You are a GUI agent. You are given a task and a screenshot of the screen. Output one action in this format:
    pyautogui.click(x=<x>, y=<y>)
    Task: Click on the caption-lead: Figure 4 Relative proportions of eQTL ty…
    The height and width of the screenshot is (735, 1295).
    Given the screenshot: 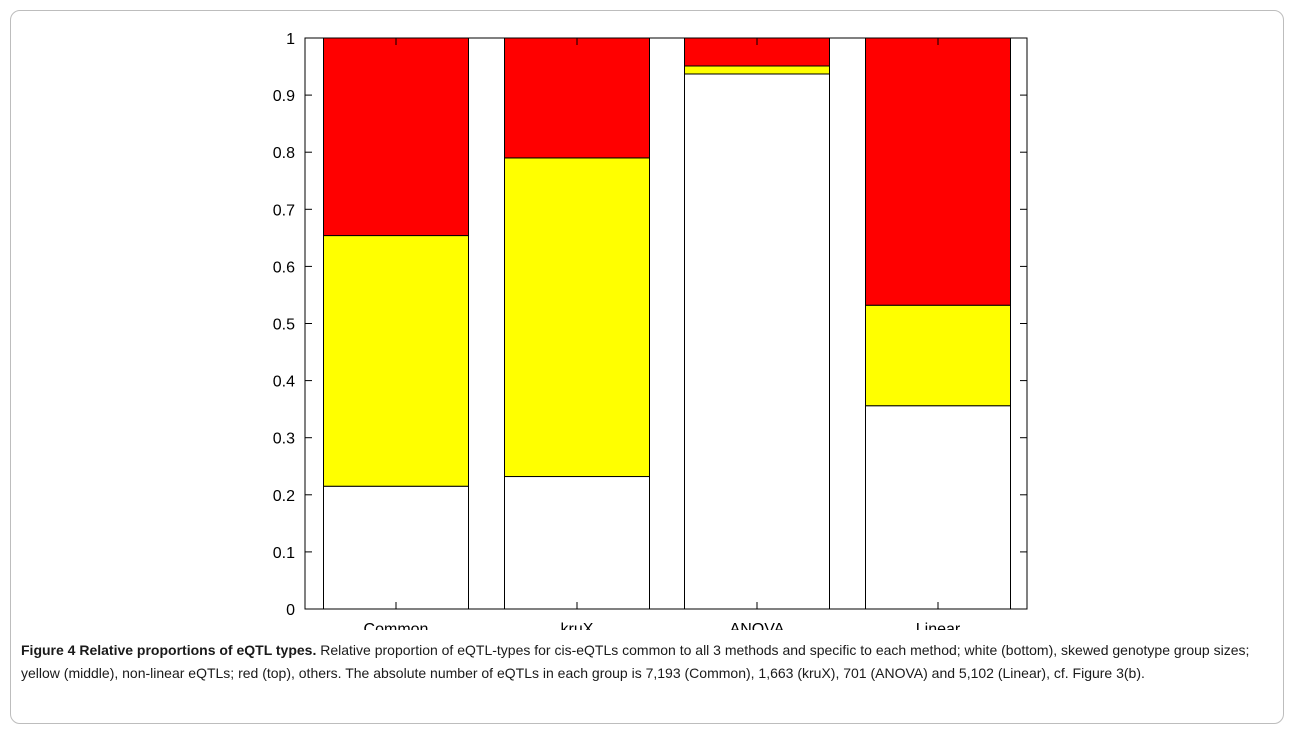 What is the action you would take?
    pyautogui.click(x=169, y=650)
    